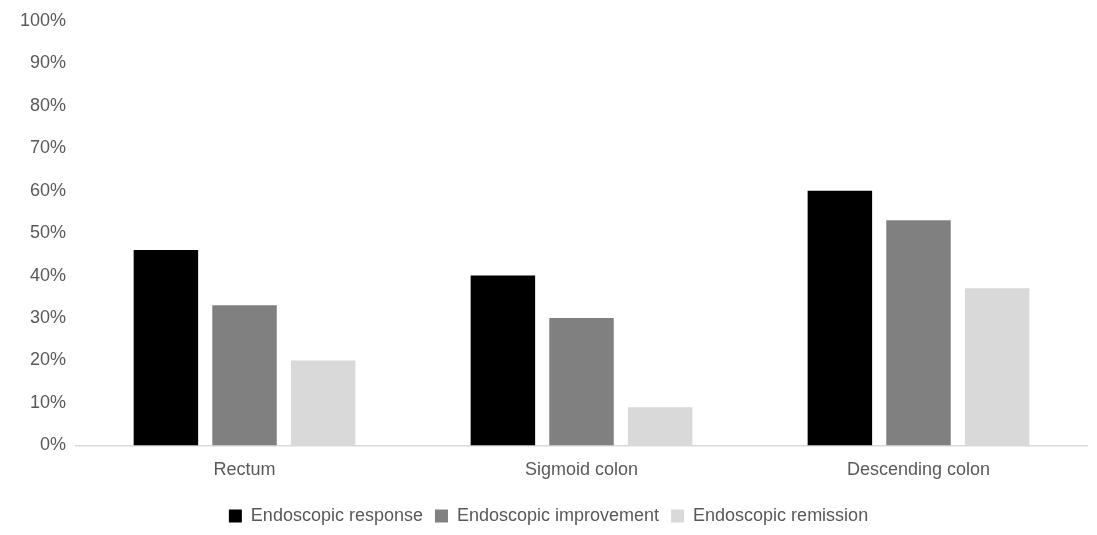 The width and height of the screenshot is (1097, 535). I want to click on y-tick-label: 60%, so click(48, 189).